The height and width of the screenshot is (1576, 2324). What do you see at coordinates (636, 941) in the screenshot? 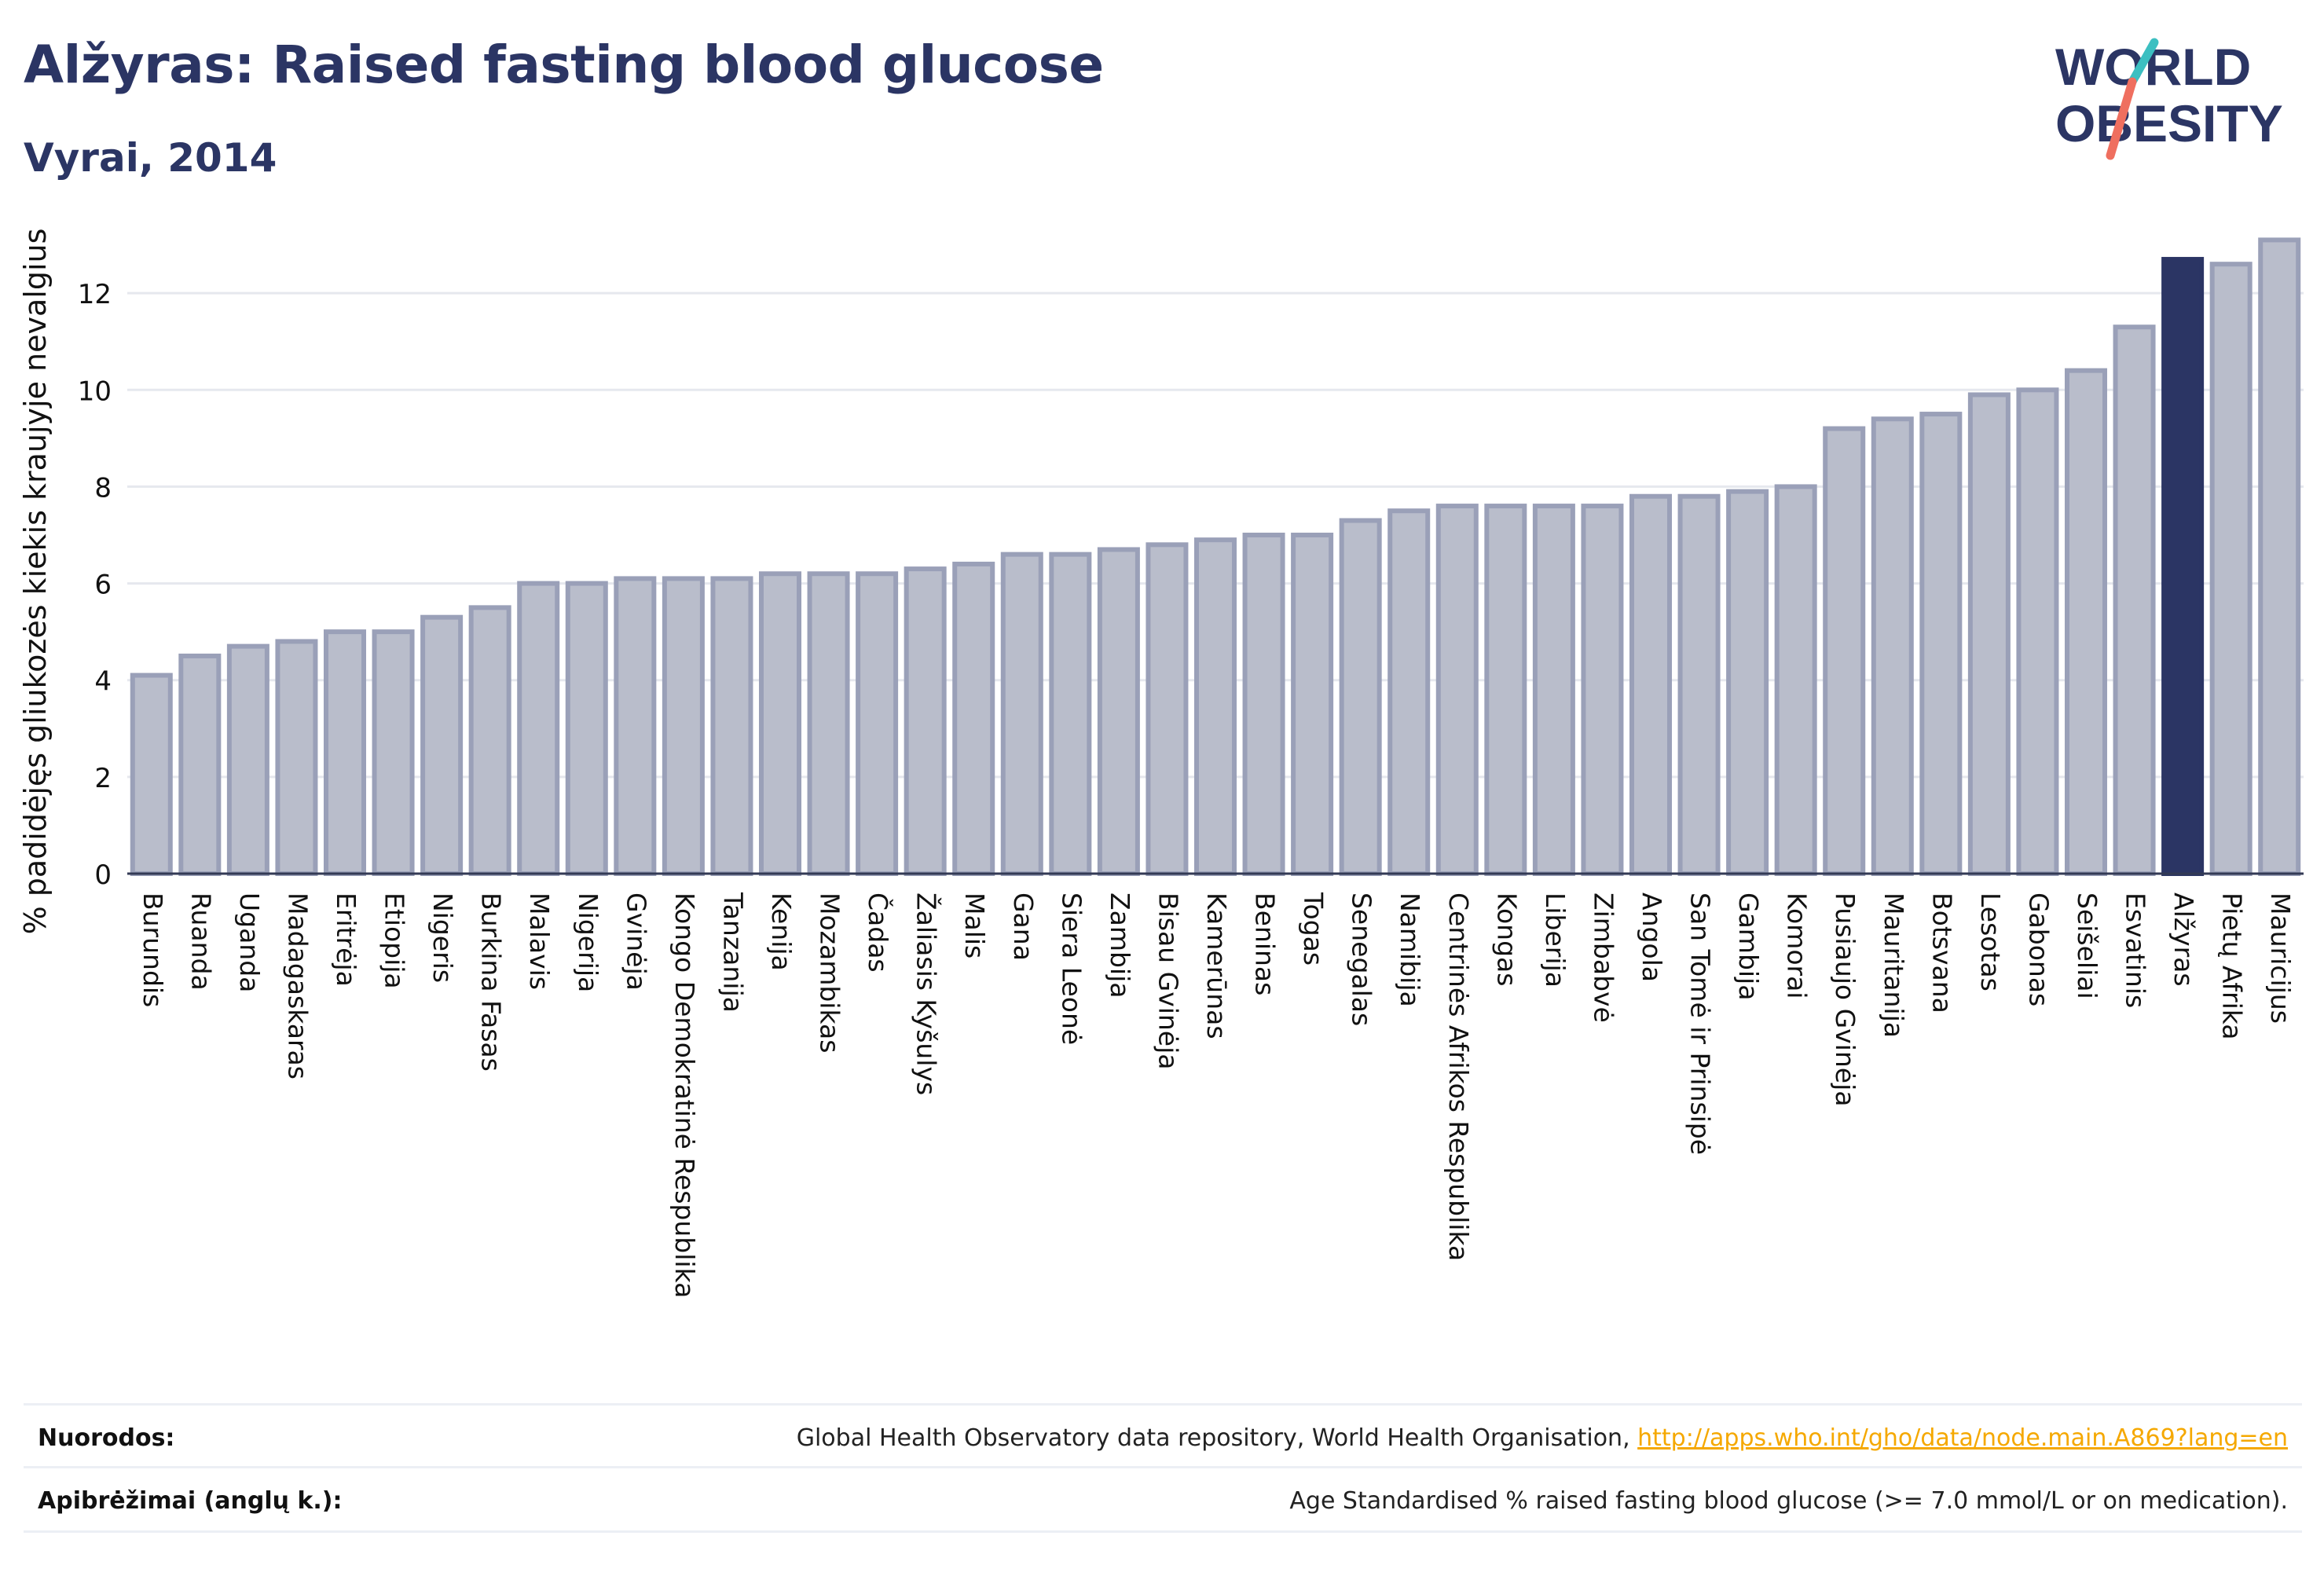
I see `x-tick-label: Gvinėja` at bounding box center [636, 941].